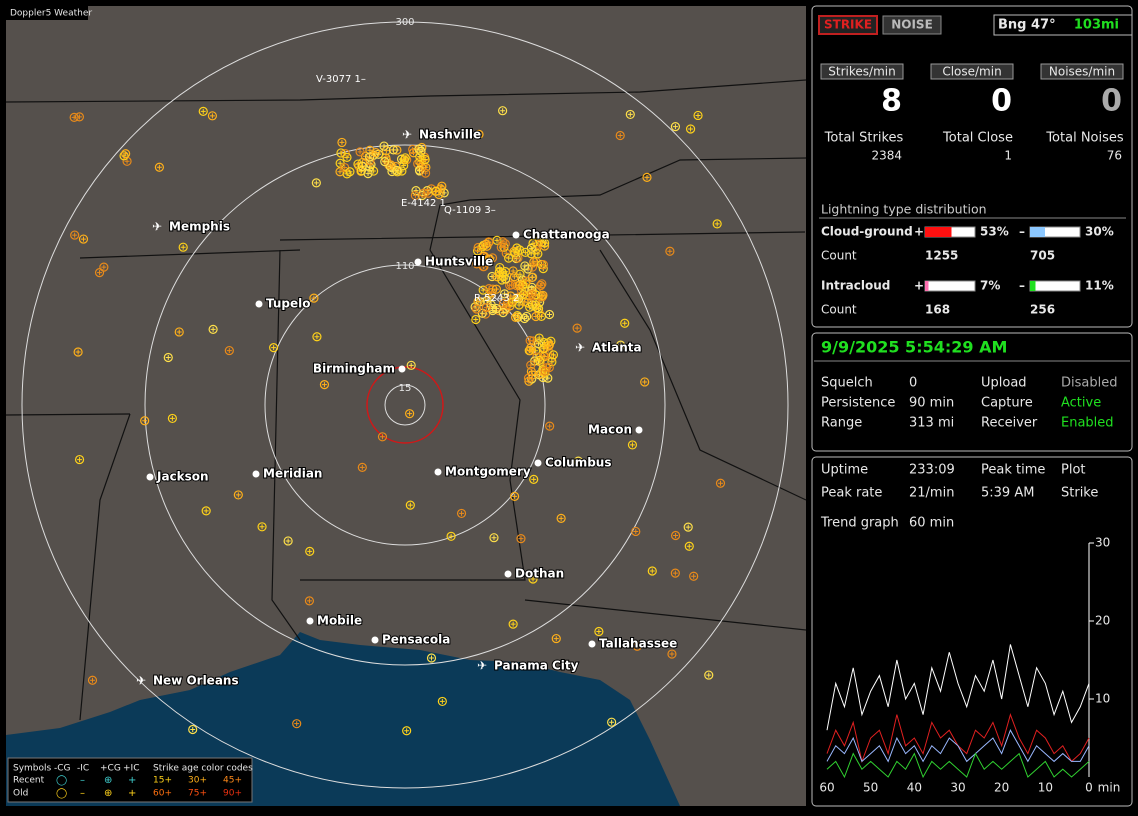  Describe the element at coordinates (423, 203) in the screenshot. I see `strike-tag: E-4142 1` at that location.